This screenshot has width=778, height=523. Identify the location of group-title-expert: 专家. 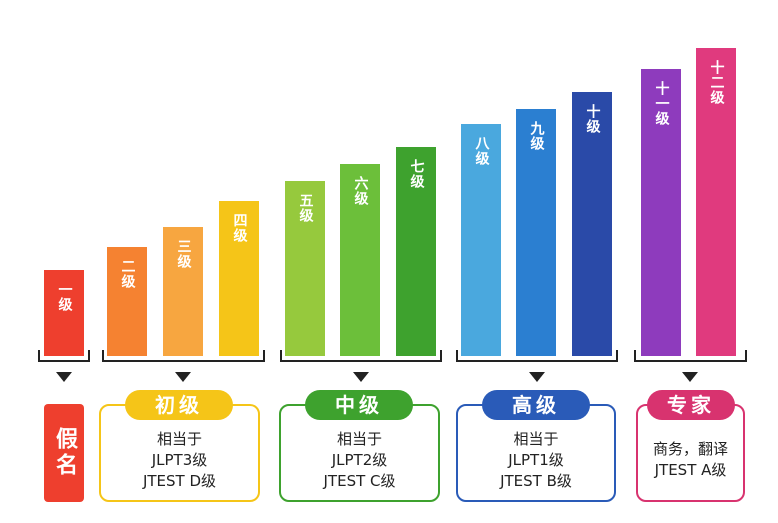
(691, 405).